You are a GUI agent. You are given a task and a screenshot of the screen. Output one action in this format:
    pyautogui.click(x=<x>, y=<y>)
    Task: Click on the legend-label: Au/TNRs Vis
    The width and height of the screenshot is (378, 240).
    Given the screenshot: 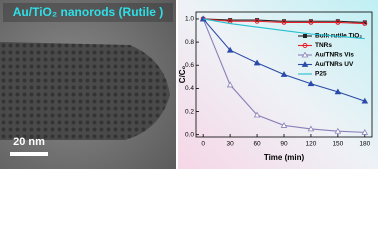 What is the action you would take?
    pyautogui.click(x=334, y=55)
    